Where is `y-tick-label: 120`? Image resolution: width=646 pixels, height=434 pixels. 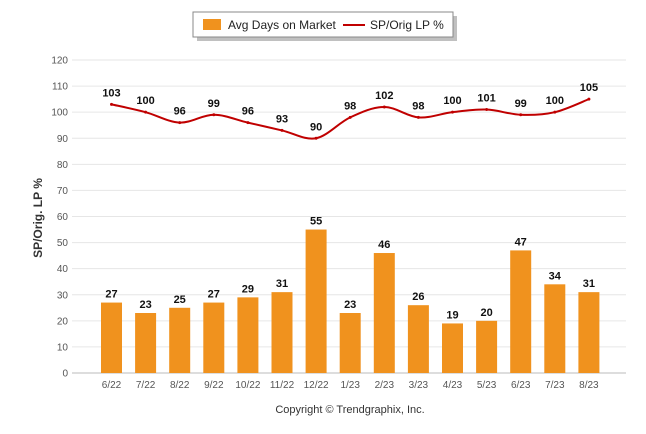
y-tick-label: 120 is located at coordinates (59, 61).